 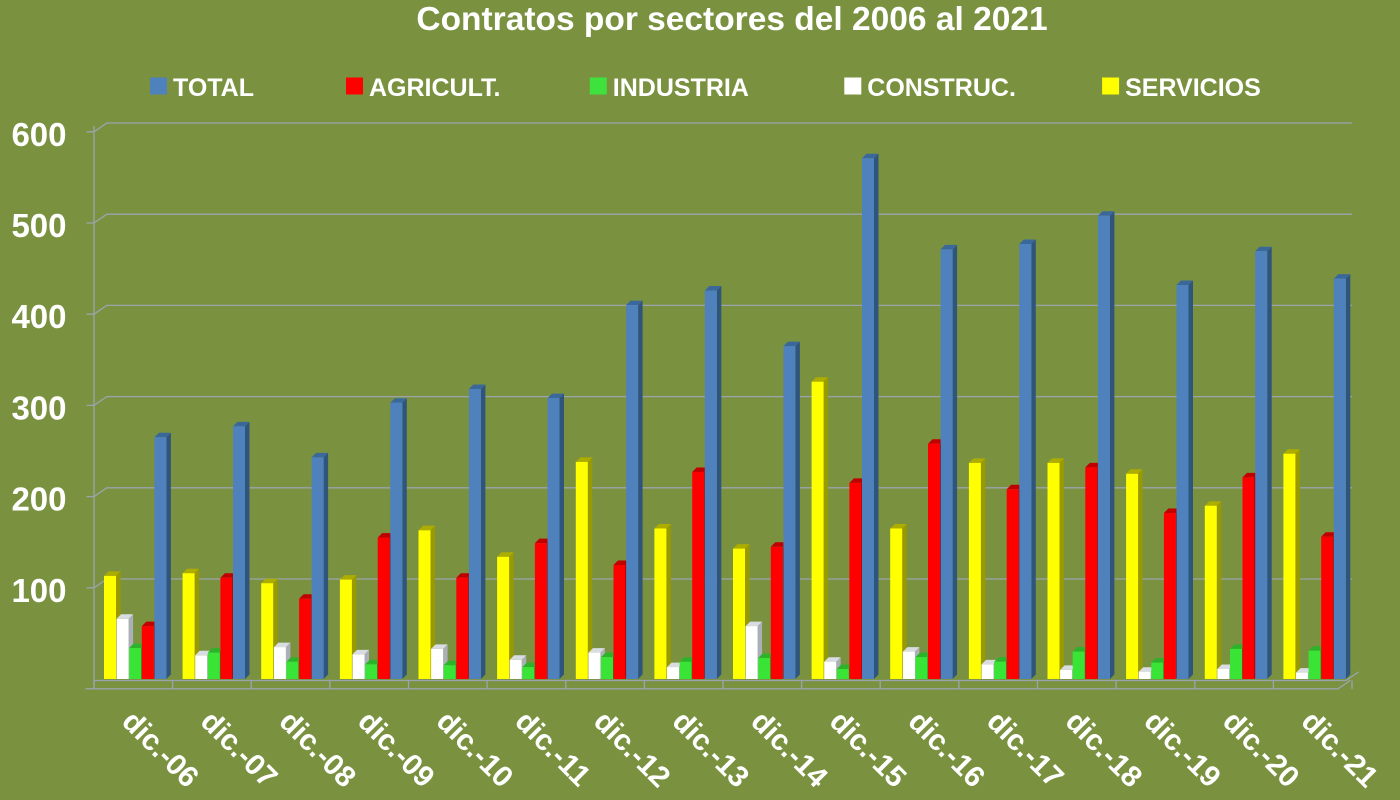 I want to click on svg-text:Contratos por sectores del 200: Contratos por sectores del 2006 al 2021, so click(x=731, y=19).